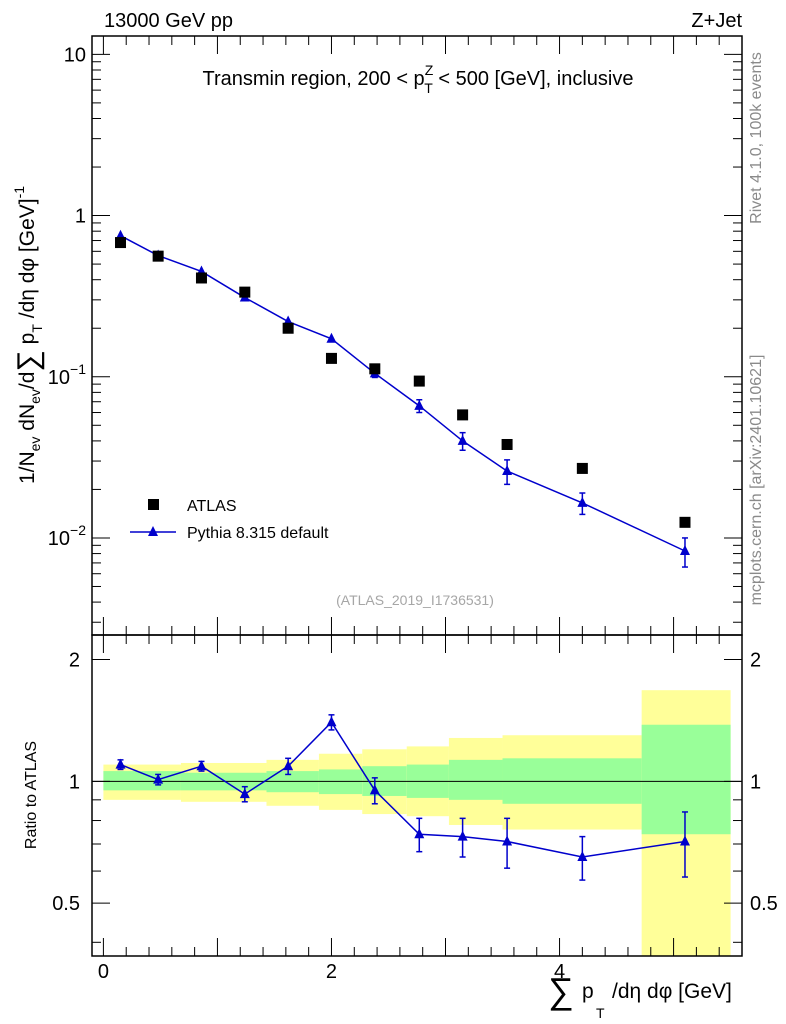 The height and width of the screenshot is (1024, 786). What do you see at coordinates (672, 991) in the screenshot?
I see `svg-text: /dη dφ [GeV]` at bounding box center [672, 991].